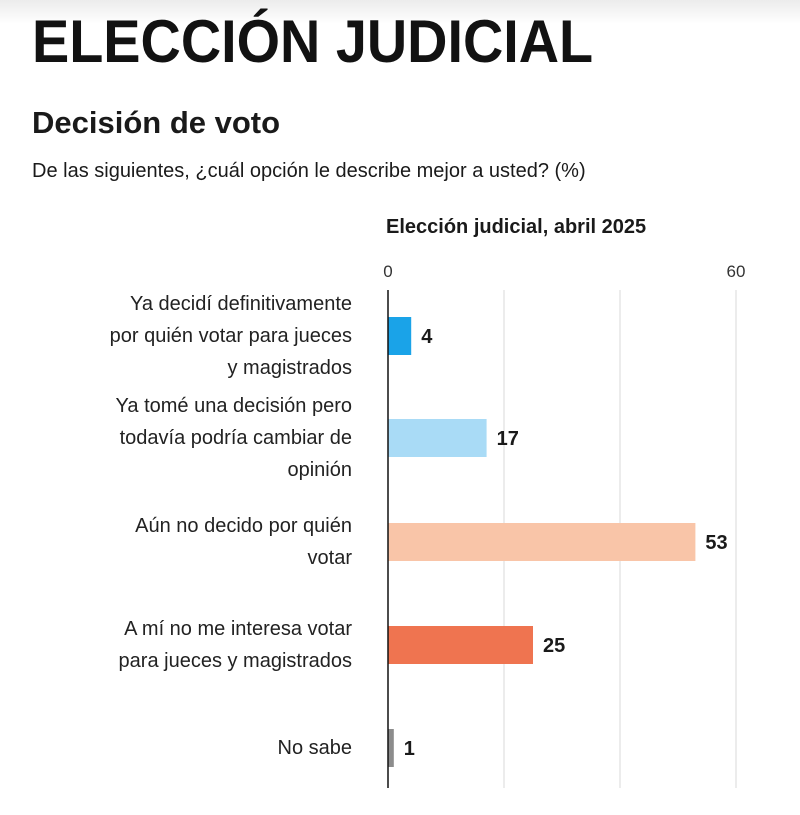 The width and height of the screenshot is (800, 815). What do you see at coordinates (409, 749) in the screenshot?
I see `data-label-5: 1` at bounding box center [409, 749].